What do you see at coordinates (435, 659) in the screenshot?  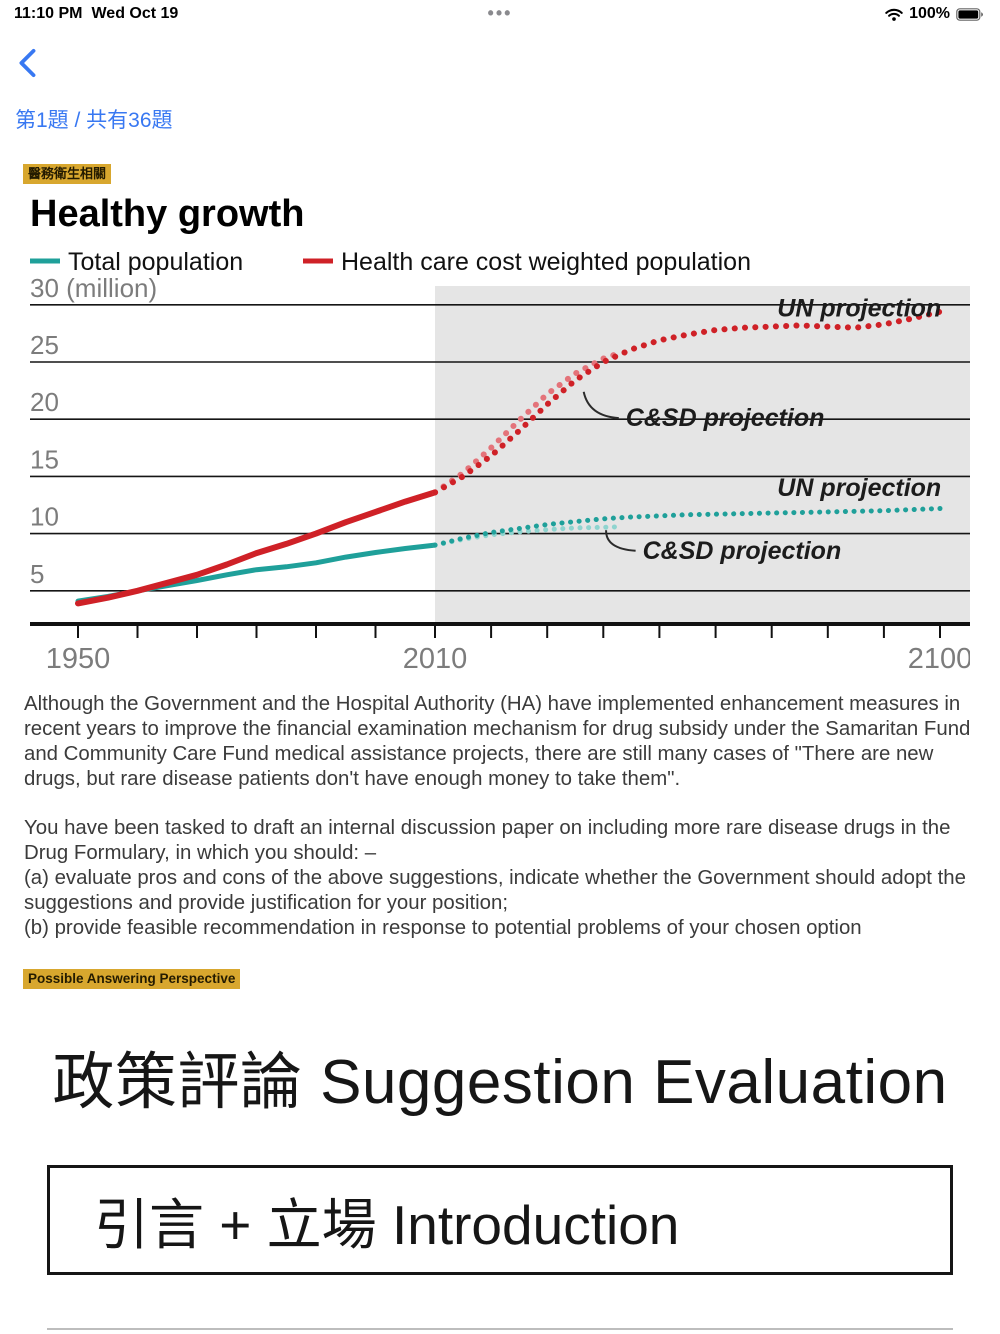 I see `svg-text: 2010` at bounding box center [435, 659].